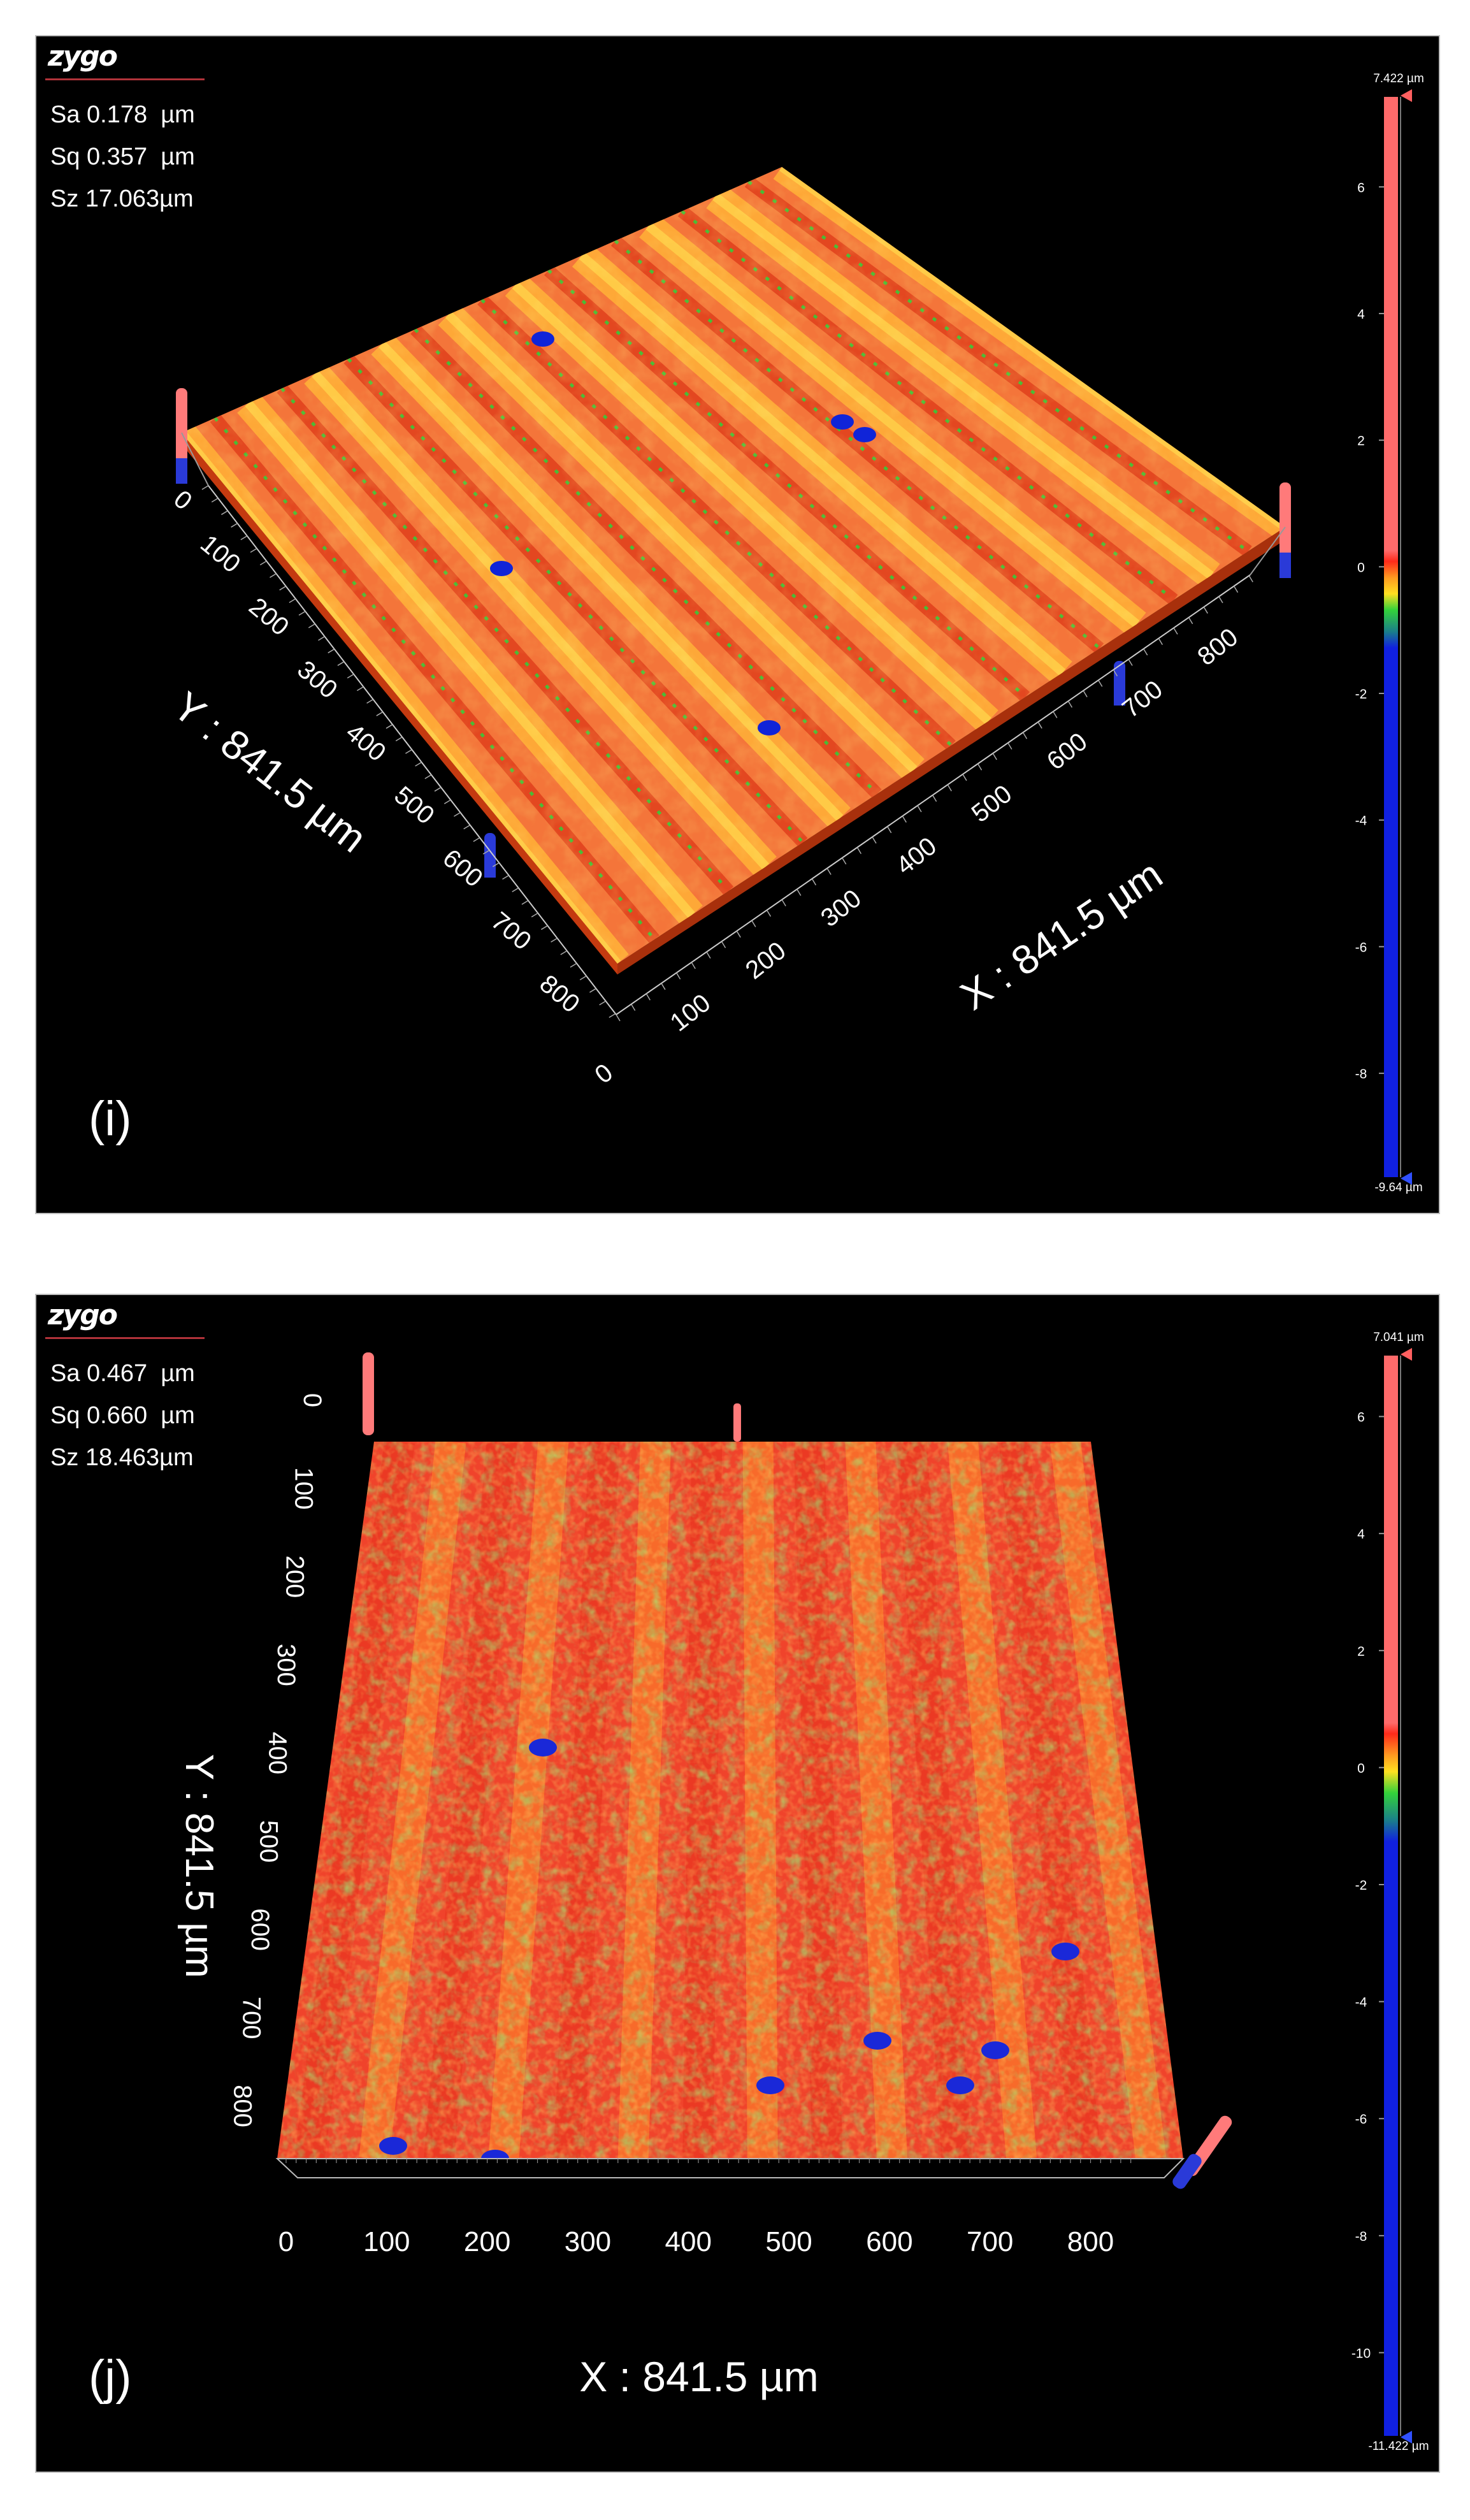 The image size is (1470, 2520). I want to click on stat-sz: Sz 17.063µm, so click(122, 198).